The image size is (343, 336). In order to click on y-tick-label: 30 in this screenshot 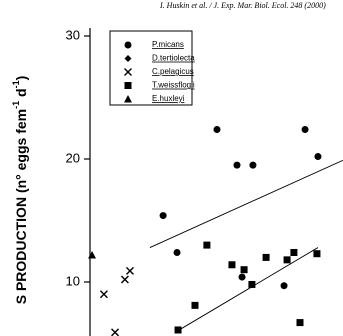, I will do `click(73, 34)`.